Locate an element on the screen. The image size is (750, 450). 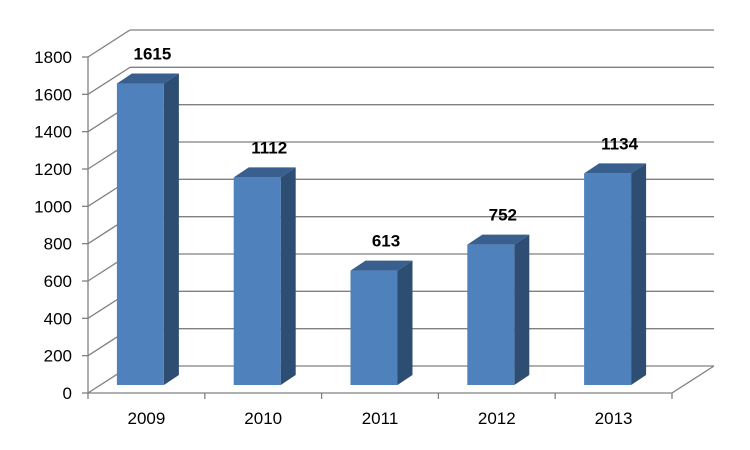
x-tick-label: 2013 is located at coordinates (614, 418).